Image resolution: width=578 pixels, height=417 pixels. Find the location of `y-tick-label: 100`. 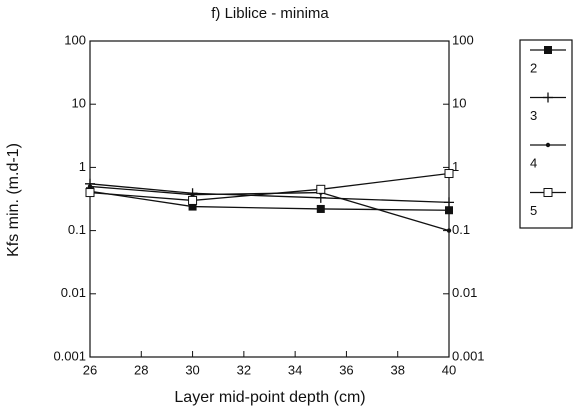

y-tick-label: 100 is located at coordinates (75, 39).